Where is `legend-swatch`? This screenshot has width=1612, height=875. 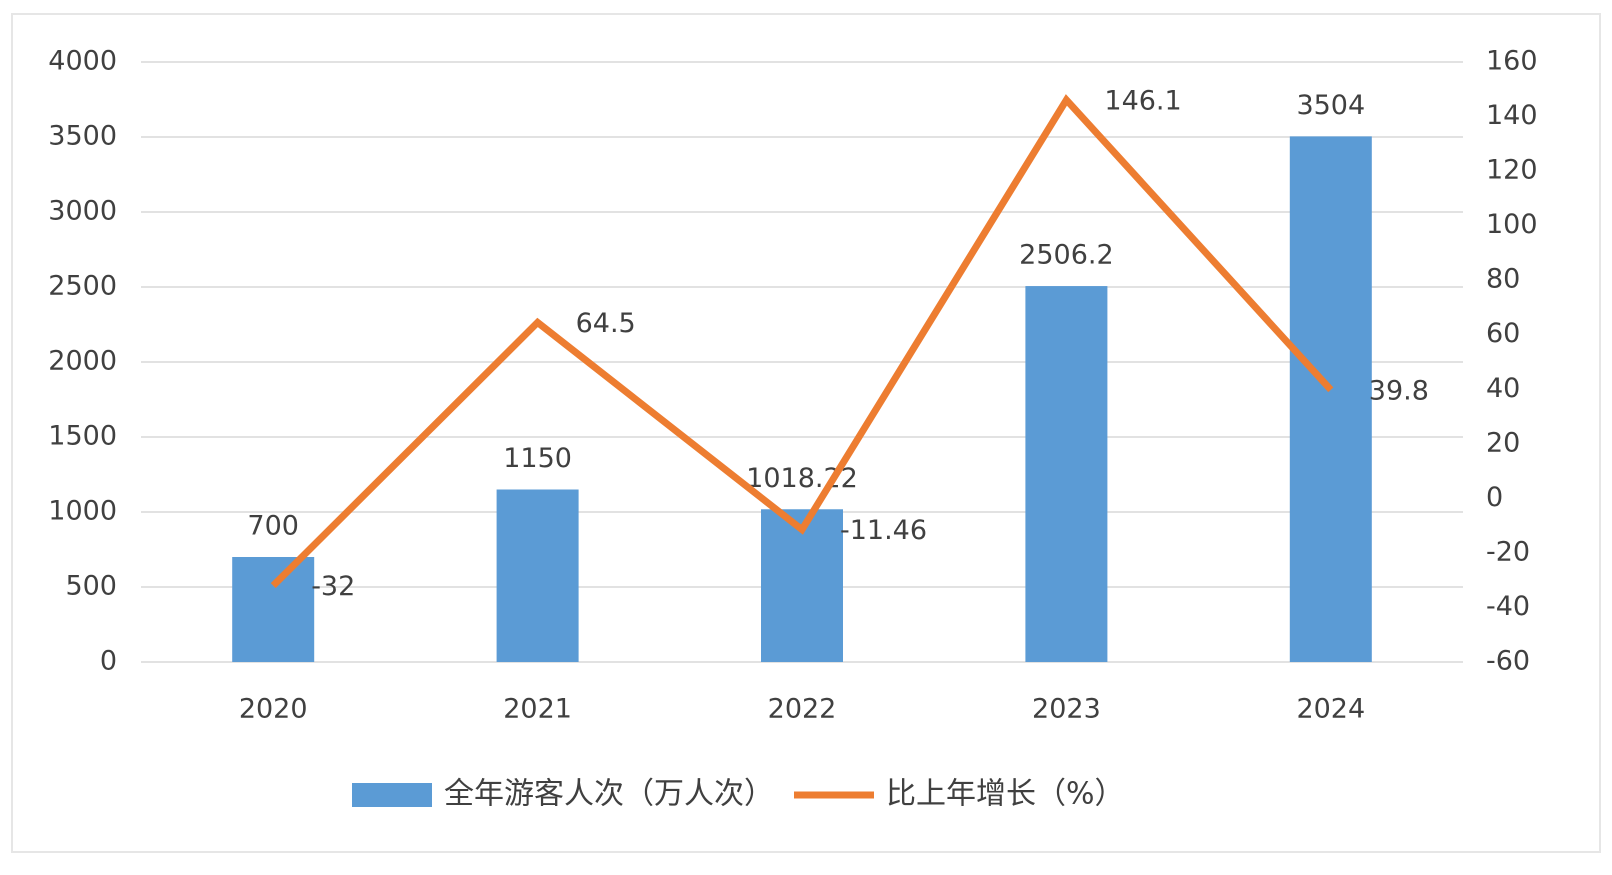
legend-swatch is located at coordinates (392, 795).